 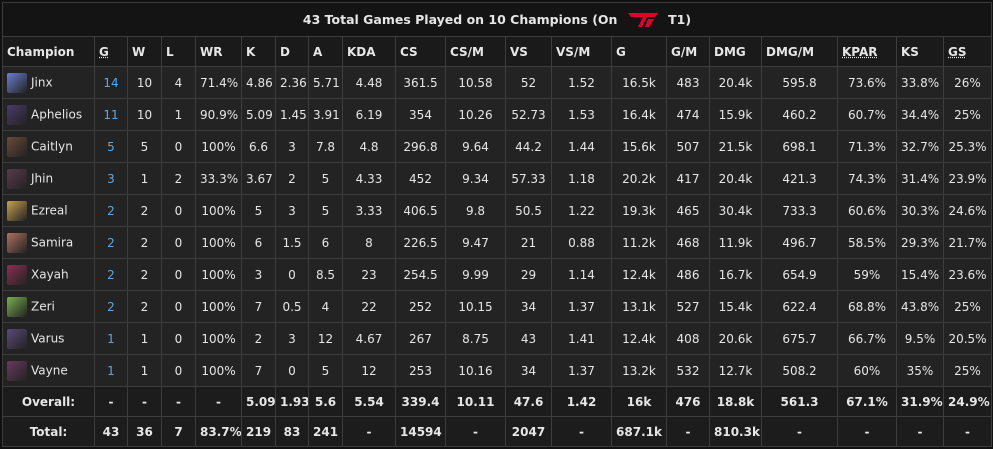 What do you see at coordinates (218, 370) in the screenshot?
I see `stat-cell: 100%` at bounding box center [218, 370].